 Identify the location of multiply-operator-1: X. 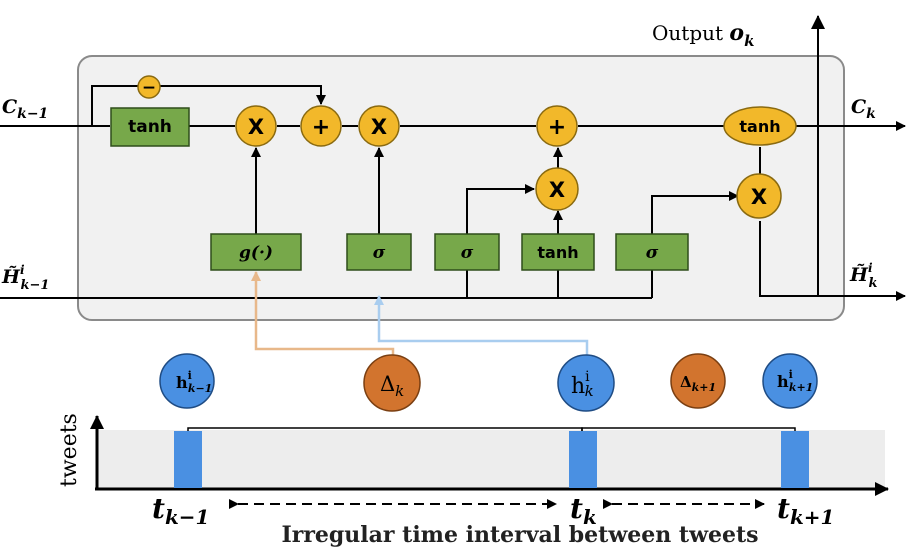
(256, 126).